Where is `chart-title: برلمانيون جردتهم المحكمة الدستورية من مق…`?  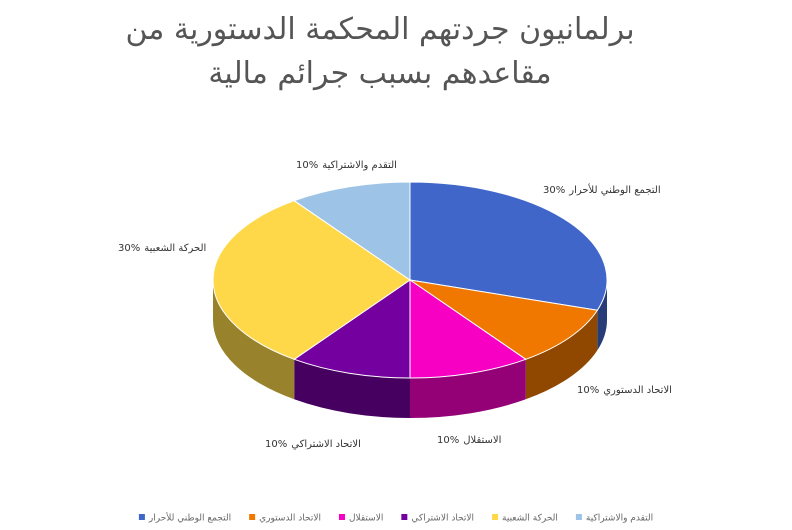 chart-title: برلمانيون جردتهم المحكمة الدستورية من مق… is located at coordinates (380, 51).